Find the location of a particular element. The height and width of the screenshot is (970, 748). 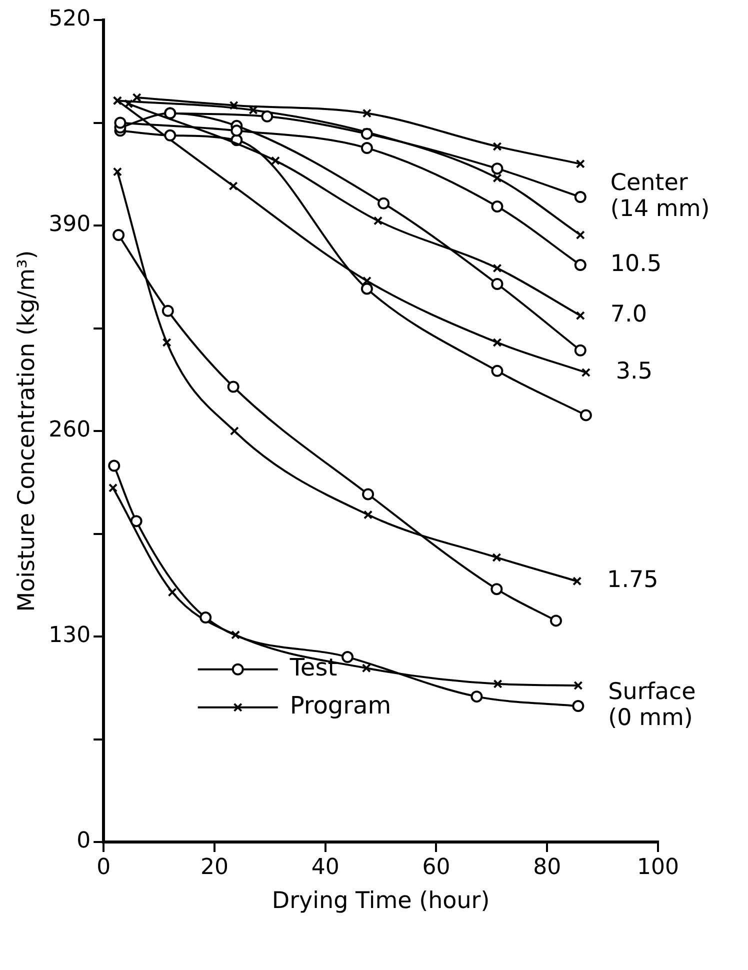

annotation: Center (14 mm) is located at coordinates (660, 196).